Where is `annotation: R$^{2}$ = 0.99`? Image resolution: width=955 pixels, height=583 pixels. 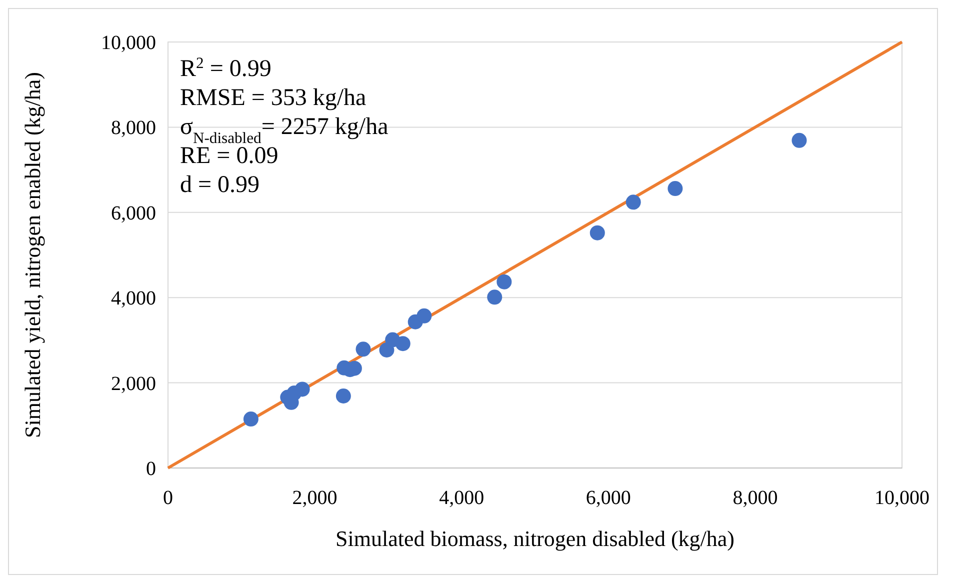 annotation: R$^{2}$ = 0.99 is located at coordinates (226, 68).